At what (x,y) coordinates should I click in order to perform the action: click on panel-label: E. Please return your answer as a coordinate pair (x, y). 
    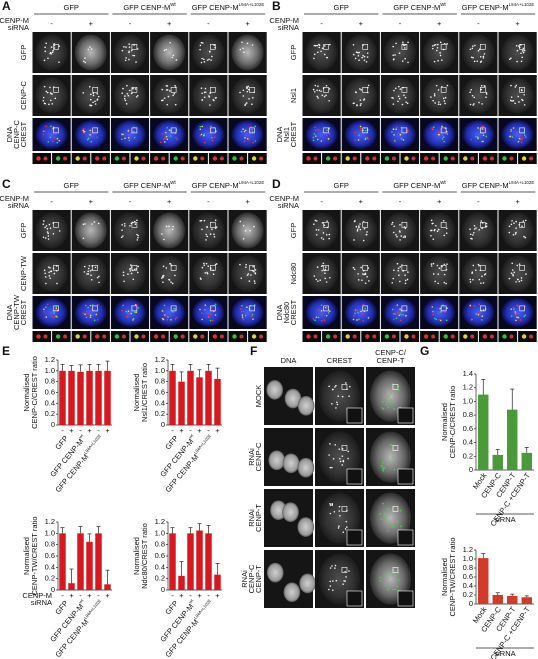
    Looking at the image, I should click on (6, 351).